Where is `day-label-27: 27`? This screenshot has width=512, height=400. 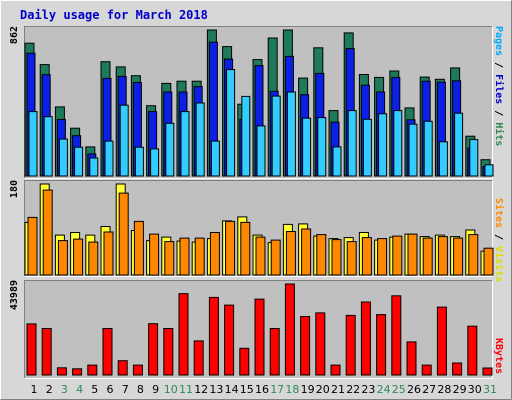
day-label-27: 27 is located at coordinates (429, 389).